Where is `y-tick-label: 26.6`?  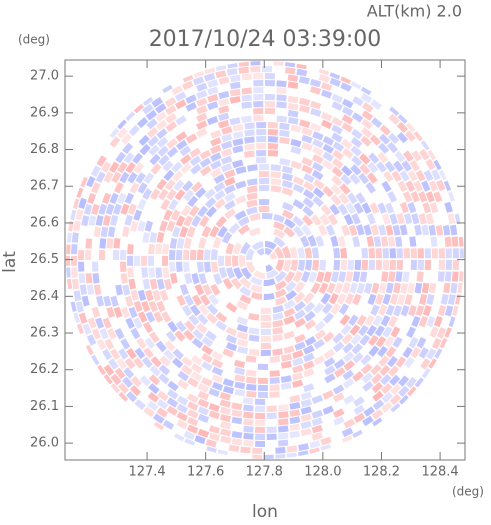 y-tick-label: 26.6 is located at coordinates (44, 222).